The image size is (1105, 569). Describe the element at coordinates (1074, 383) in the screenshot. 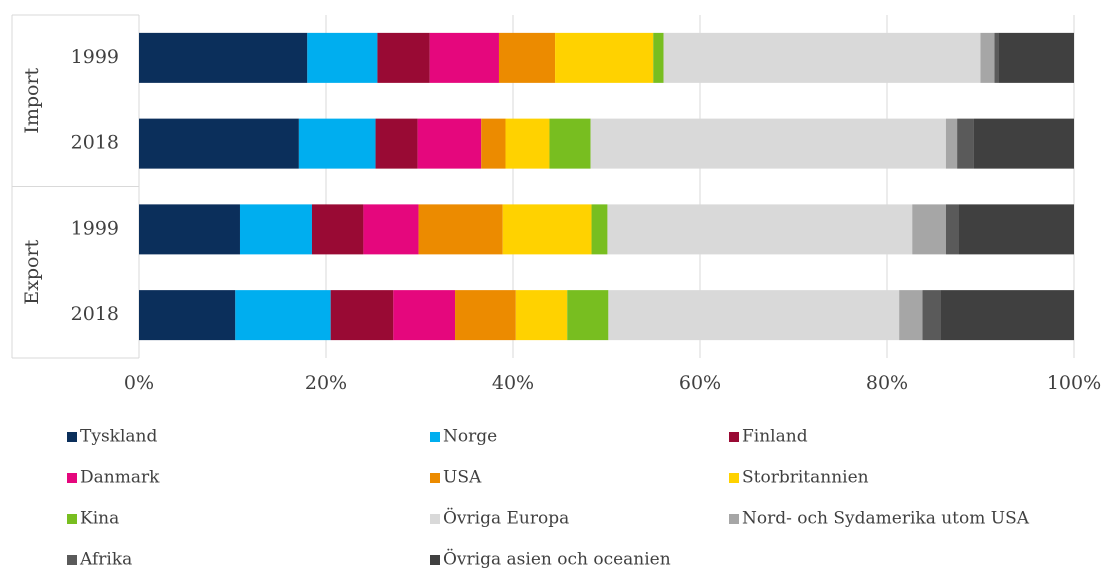

I see `x-tick-label: 100%` at that location.